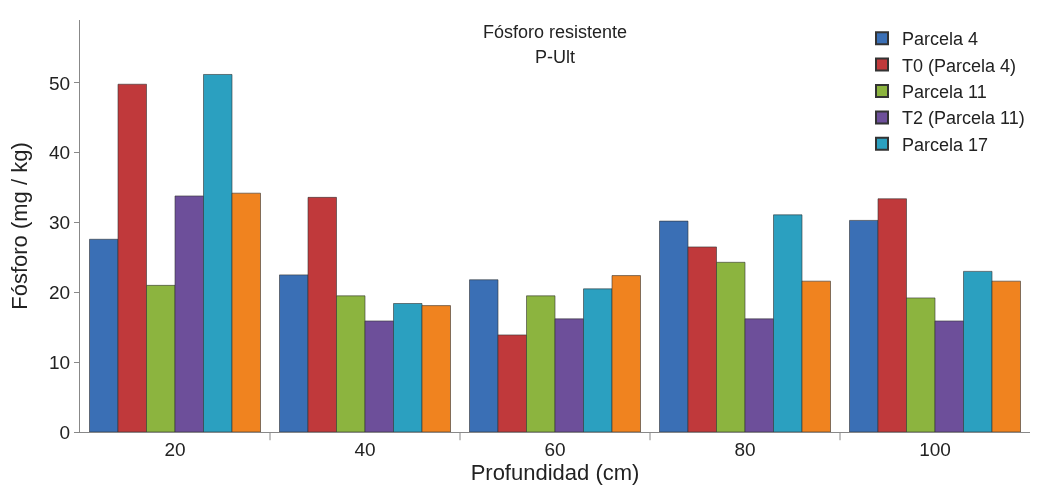 This screenshot has width=1050, height=502. Describe the element at coordinates (60, 153) in the screenshot. I see `y-tick-label: 40` at that location.